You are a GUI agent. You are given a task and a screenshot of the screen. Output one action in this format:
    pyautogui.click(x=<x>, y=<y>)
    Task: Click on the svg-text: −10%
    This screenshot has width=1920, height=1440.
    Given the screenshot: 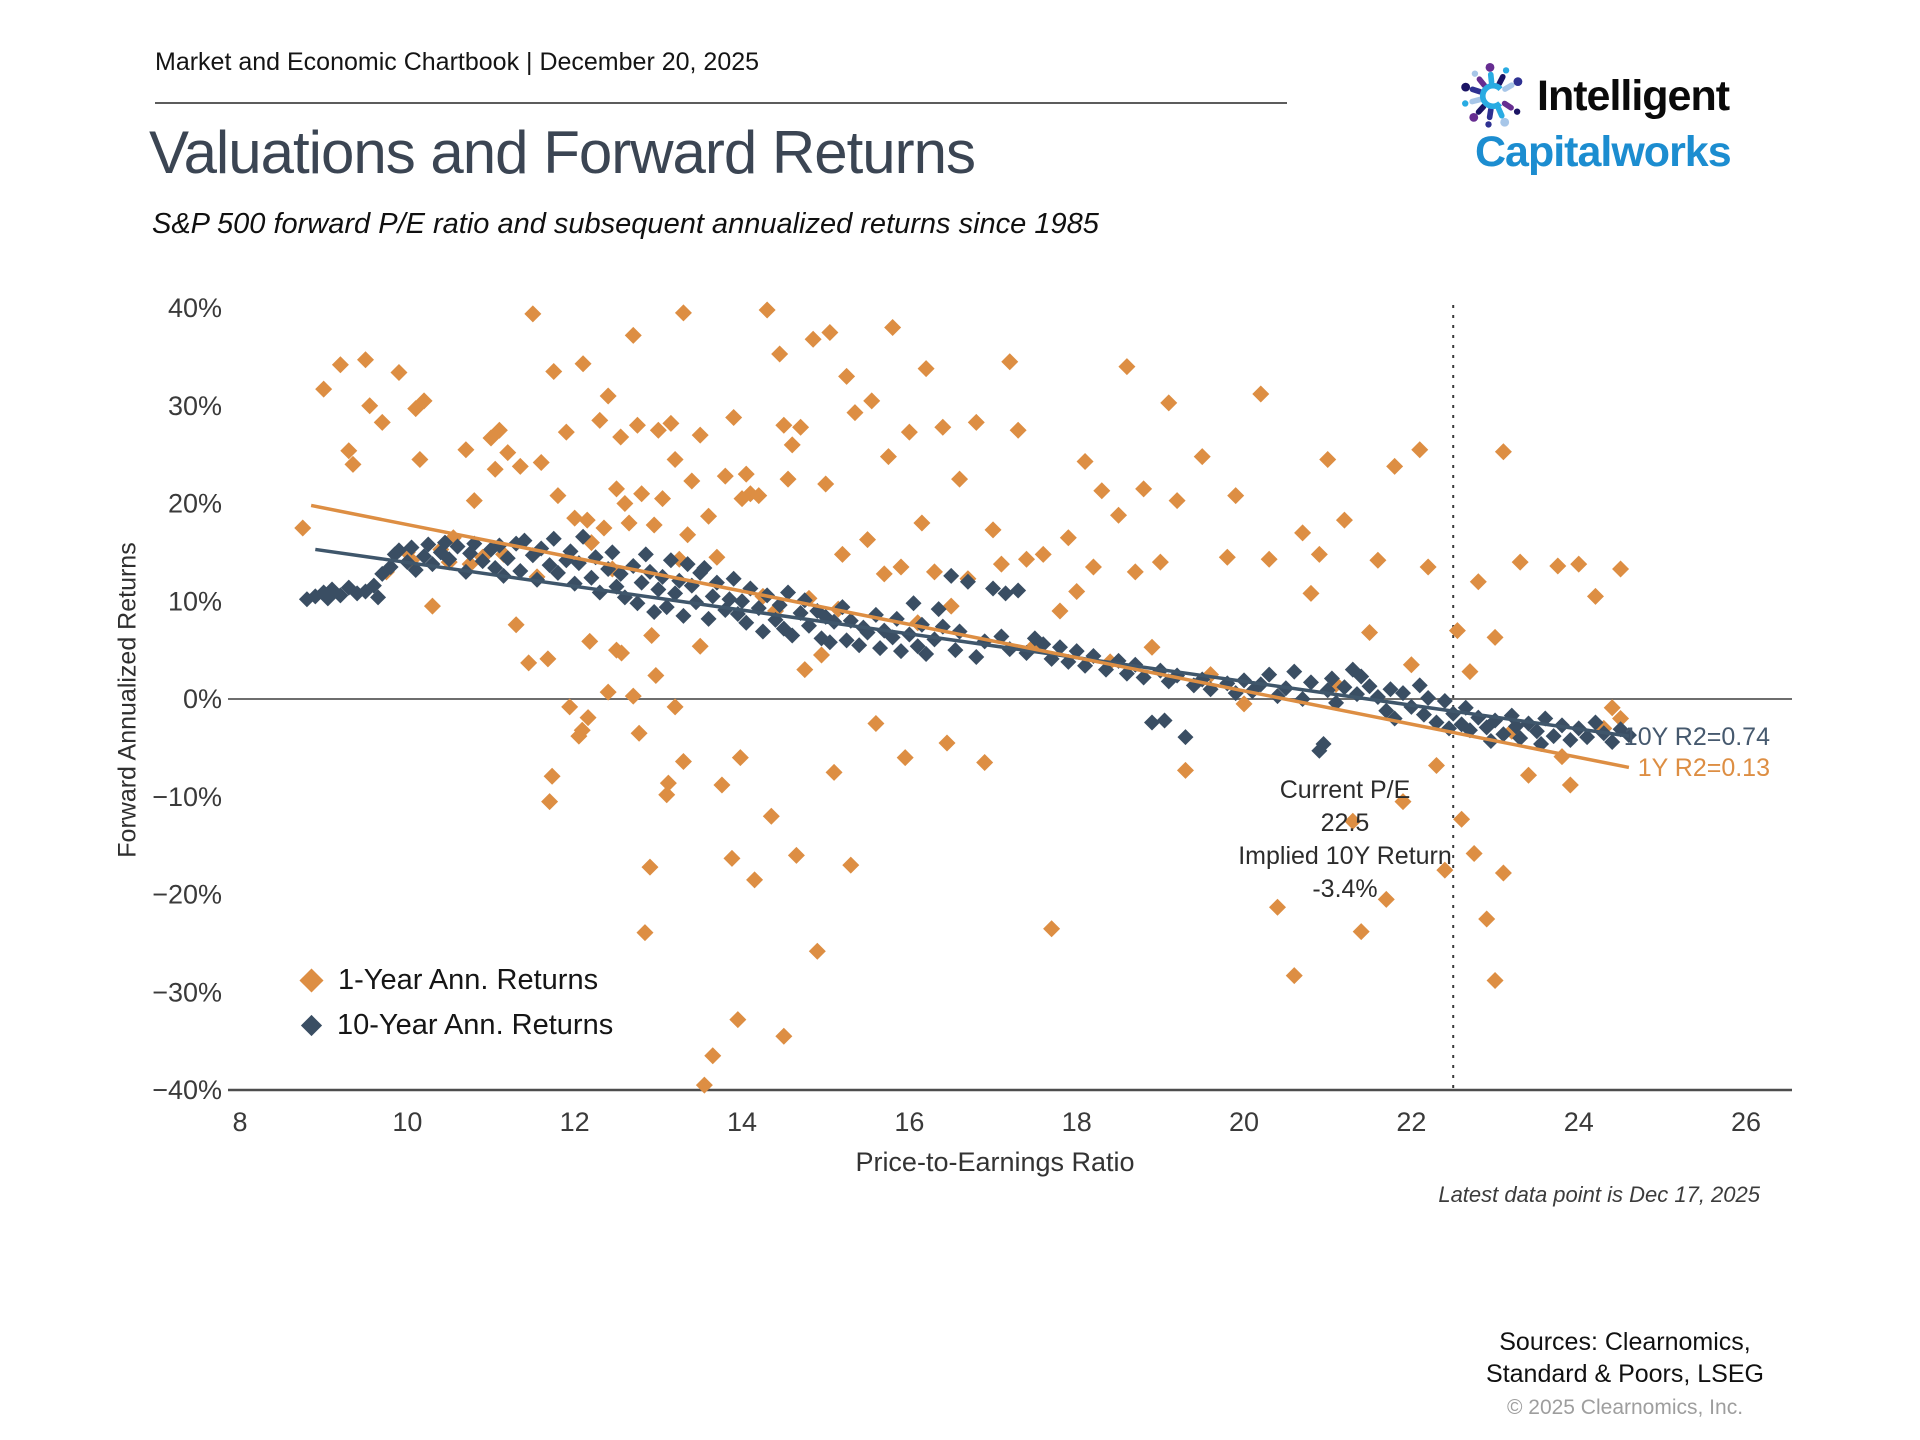 What is the action you would take?
    pyautogui.click(x=187, y=797)
    